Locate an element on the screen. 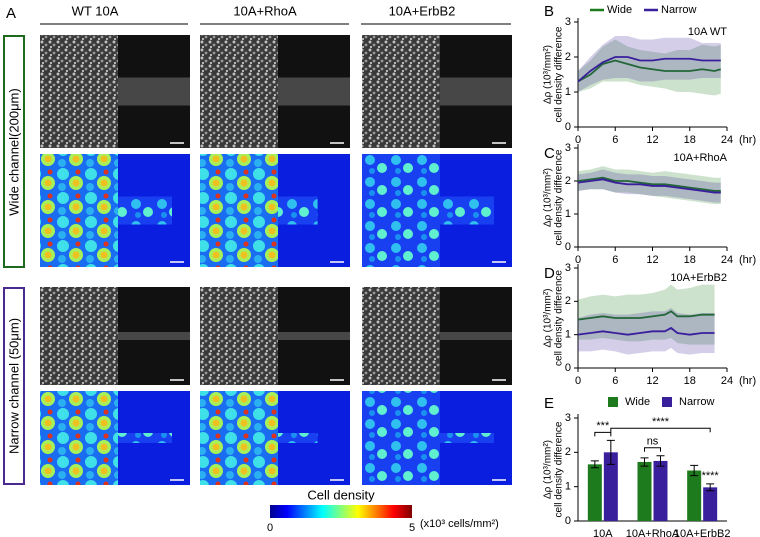 This screenshot has height=537, width=760. legend-label: Narrow is located at coordinates (679, 10).